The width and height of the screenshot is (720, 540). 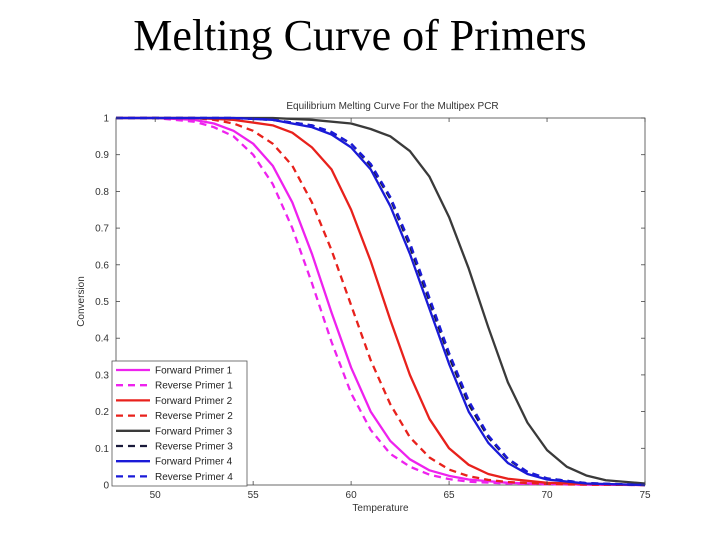 I want to click on x-tick-label: 75, so click(x=645, y=495).